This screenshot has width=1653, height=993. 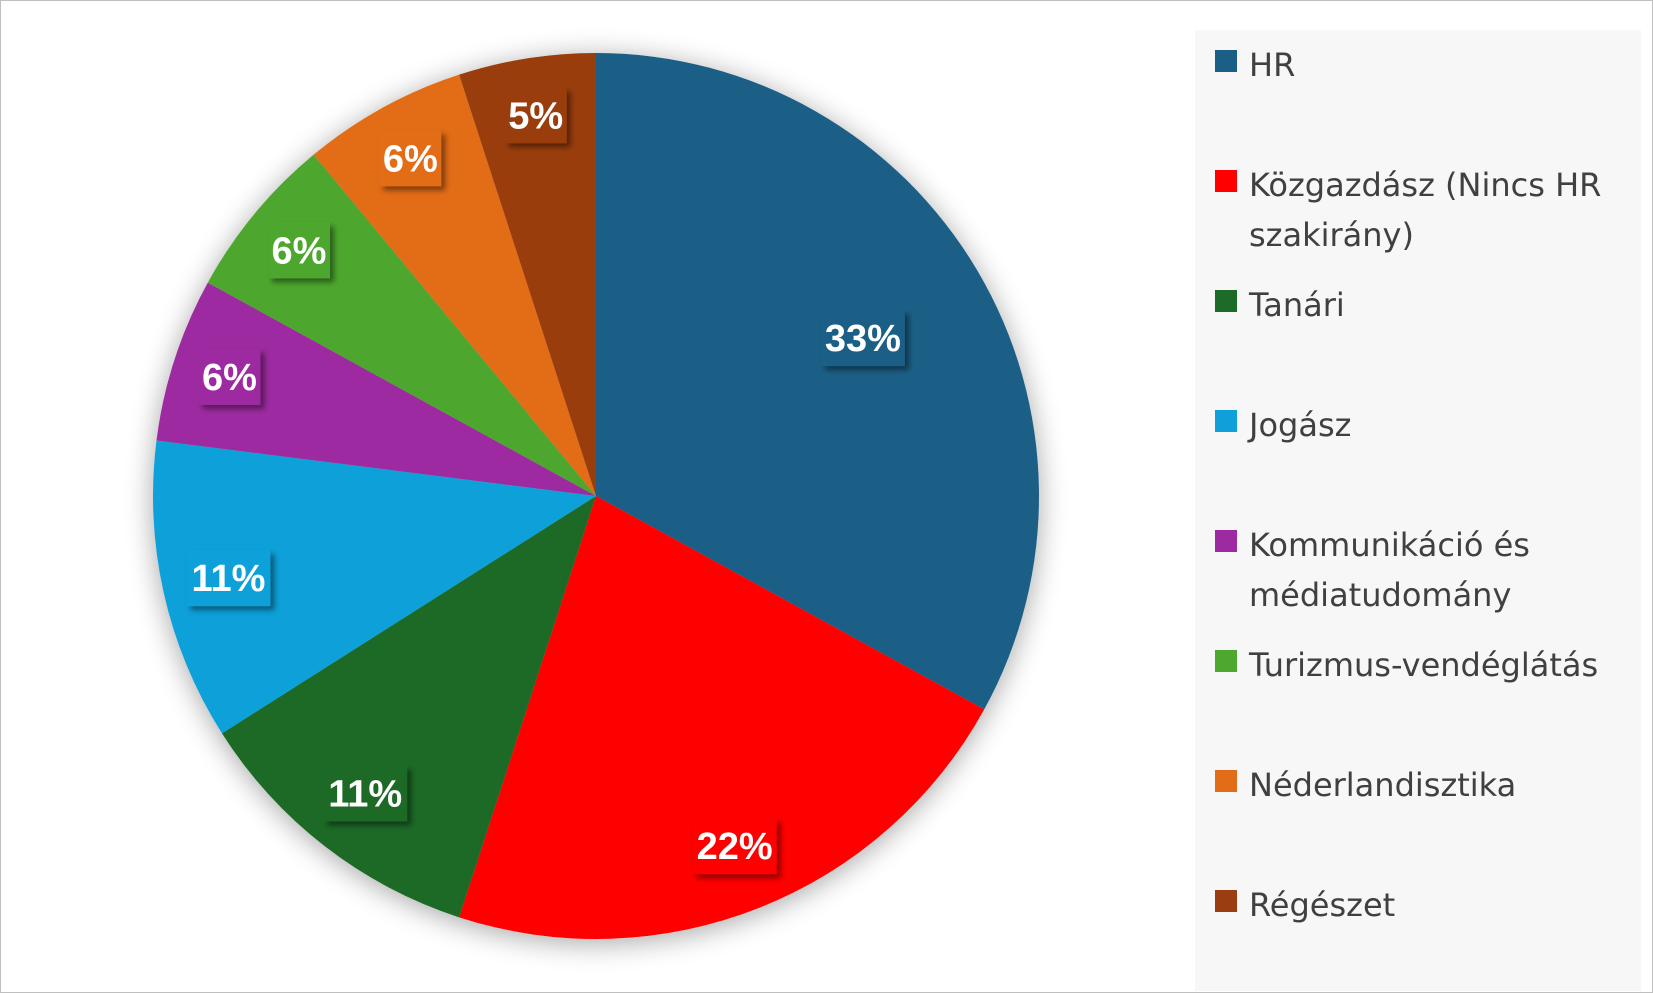 I want to click on legend-label: Tanári, so click(x=1297, y=305).